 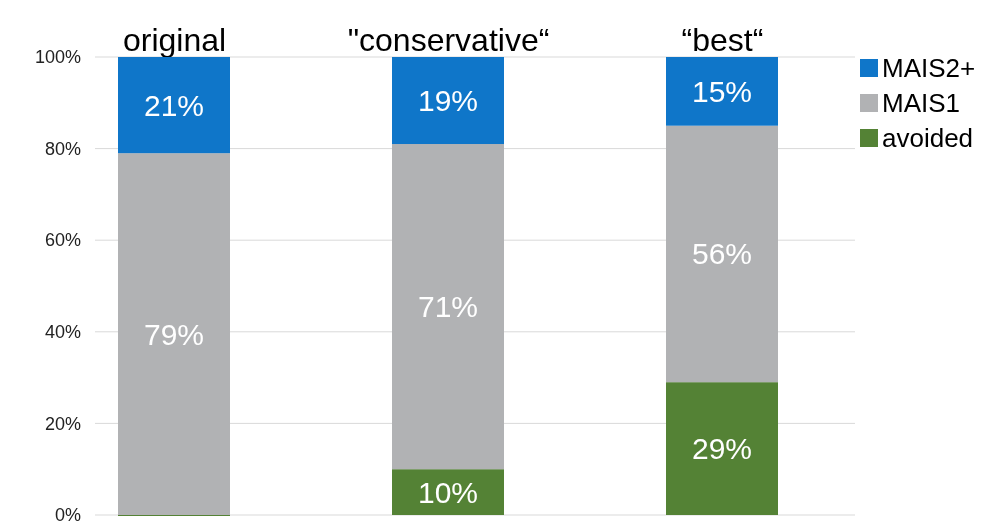 I want to click on data-label: 21%, so click(x=174, y=105).